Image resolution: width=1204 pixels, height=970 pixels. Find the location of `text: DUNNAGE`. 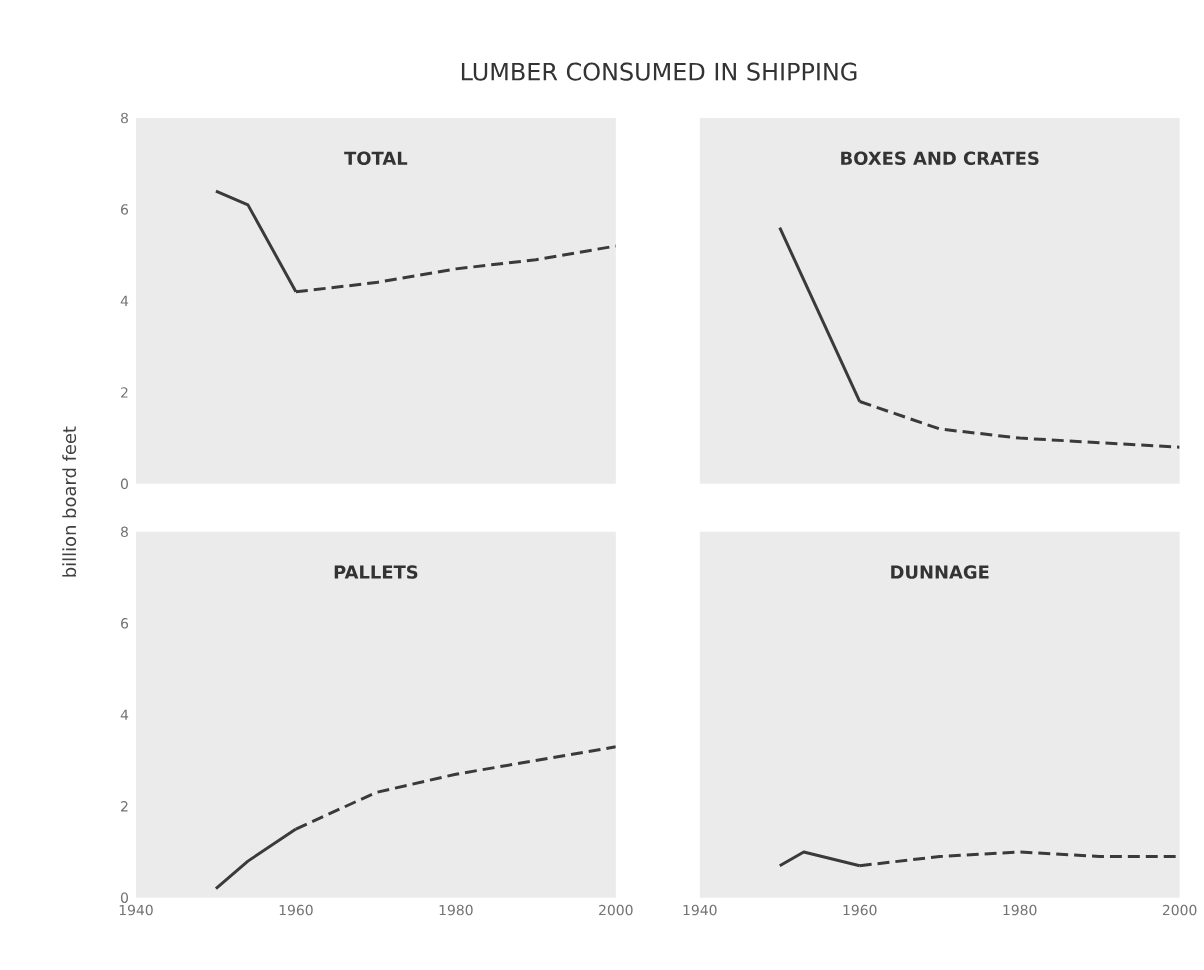

text: DUNNAGE is located at coordinates (940, 572).